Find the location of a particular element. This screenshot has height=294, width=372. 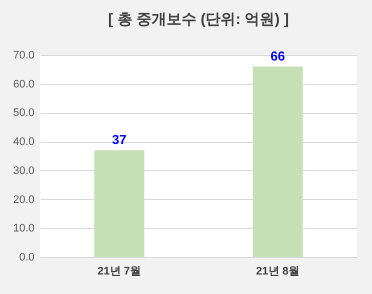

data-label: 66 is located at coordinates (277, 56).